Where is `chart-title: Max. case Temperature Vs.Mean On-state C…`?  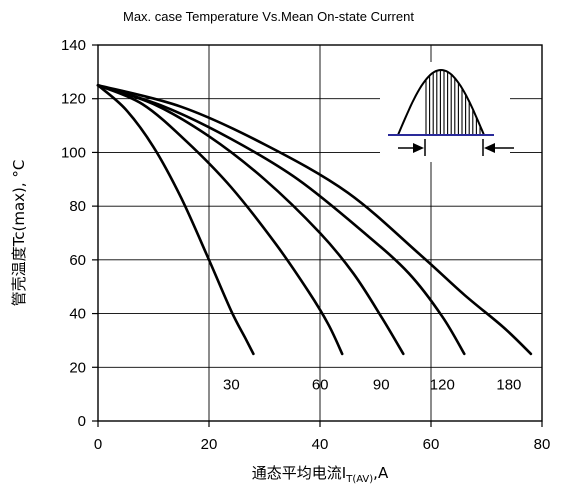 chart-title: Max. case Temperature Vs.Mean On-state C… is located at coordinates (268, 16).